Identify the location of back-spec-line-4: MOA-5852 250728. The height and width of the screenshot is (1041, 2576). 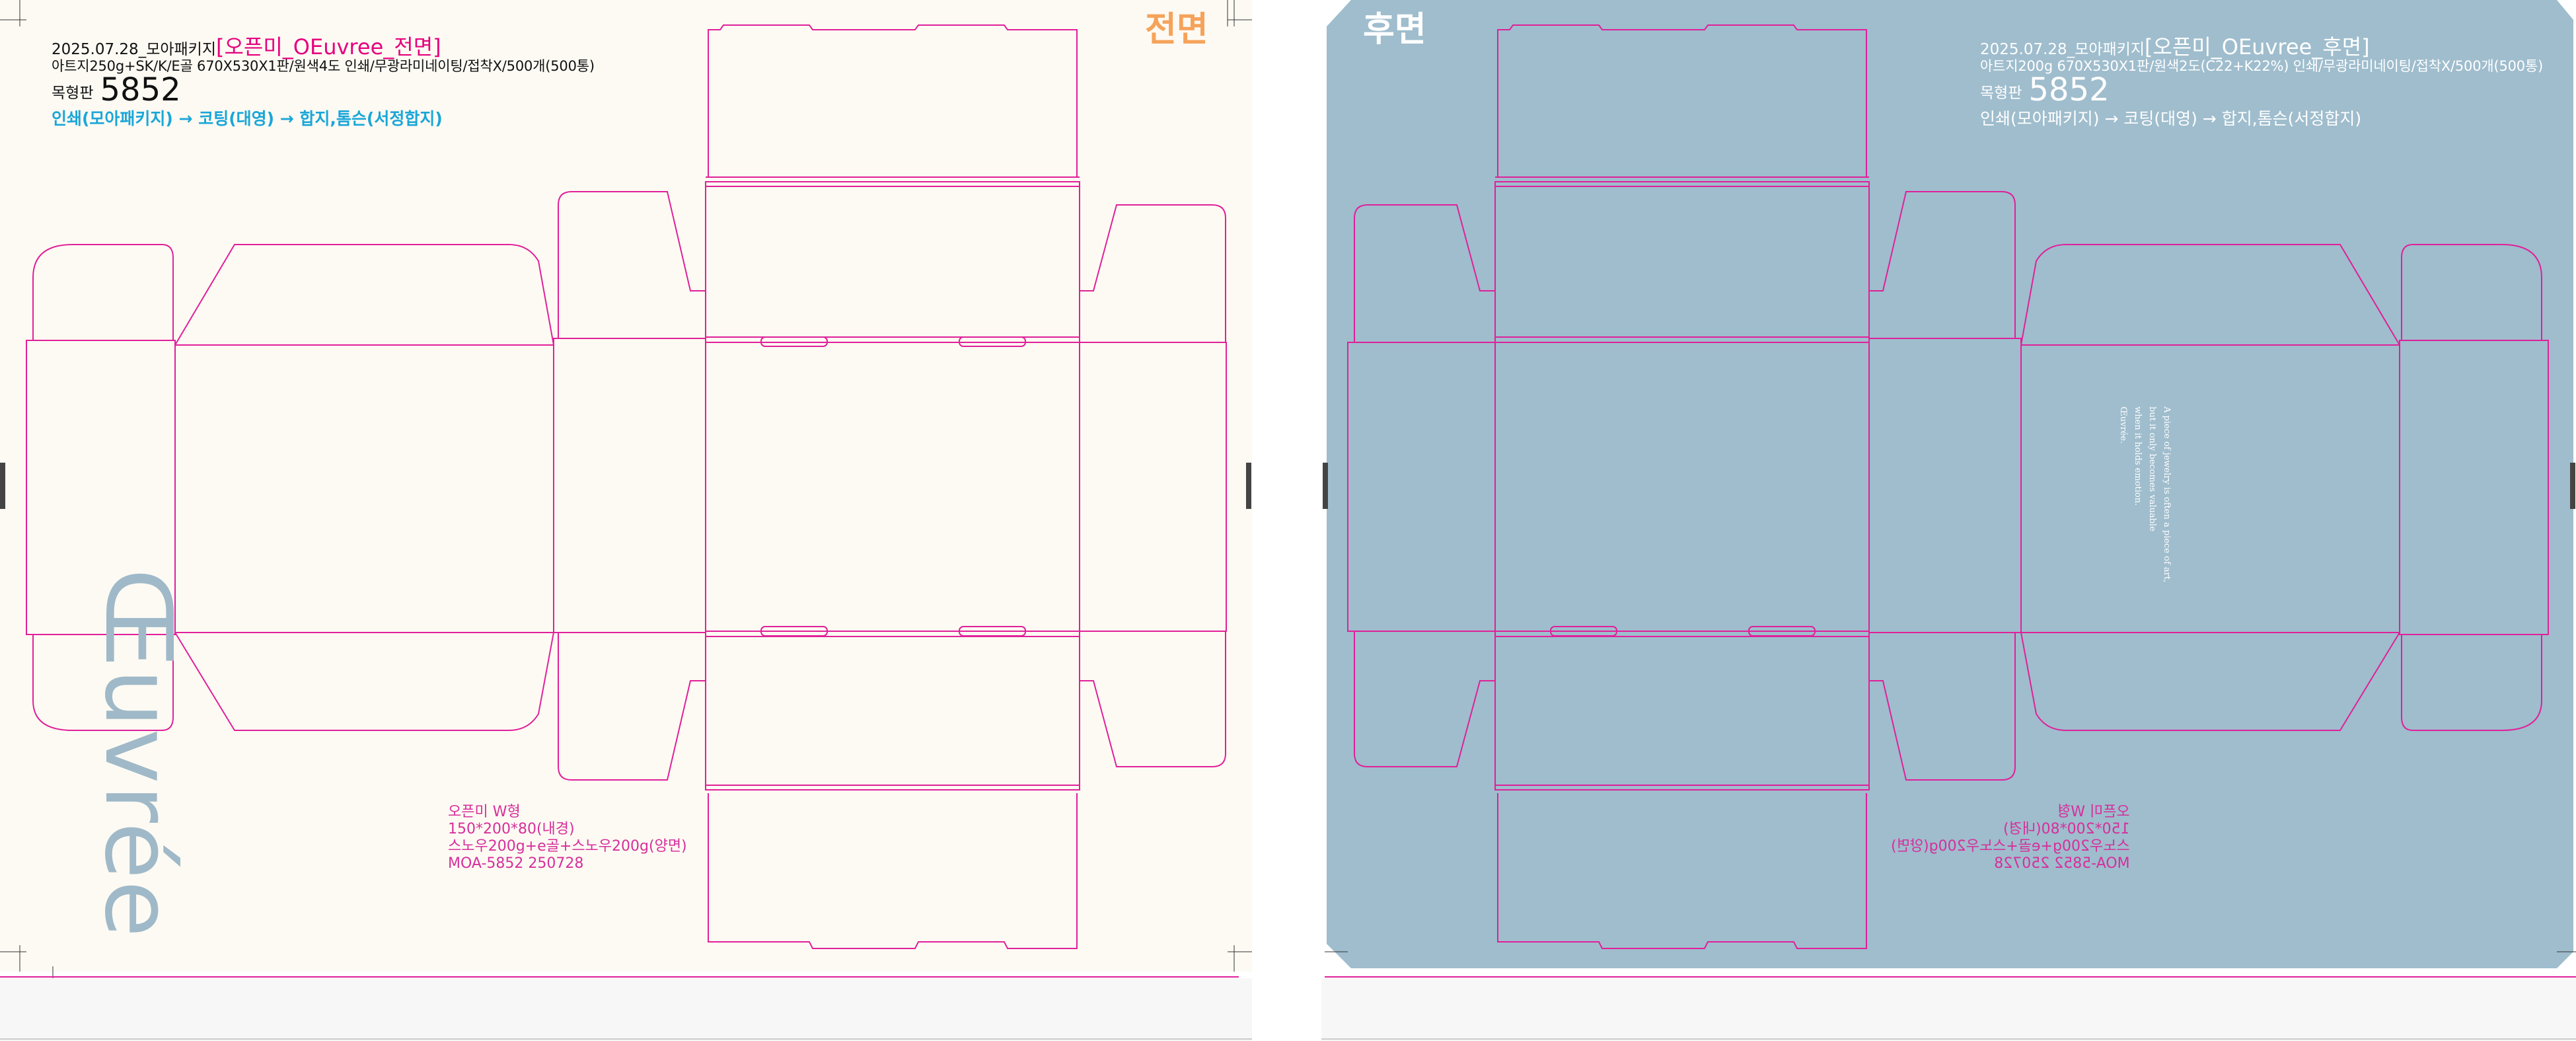
(2062, 863).